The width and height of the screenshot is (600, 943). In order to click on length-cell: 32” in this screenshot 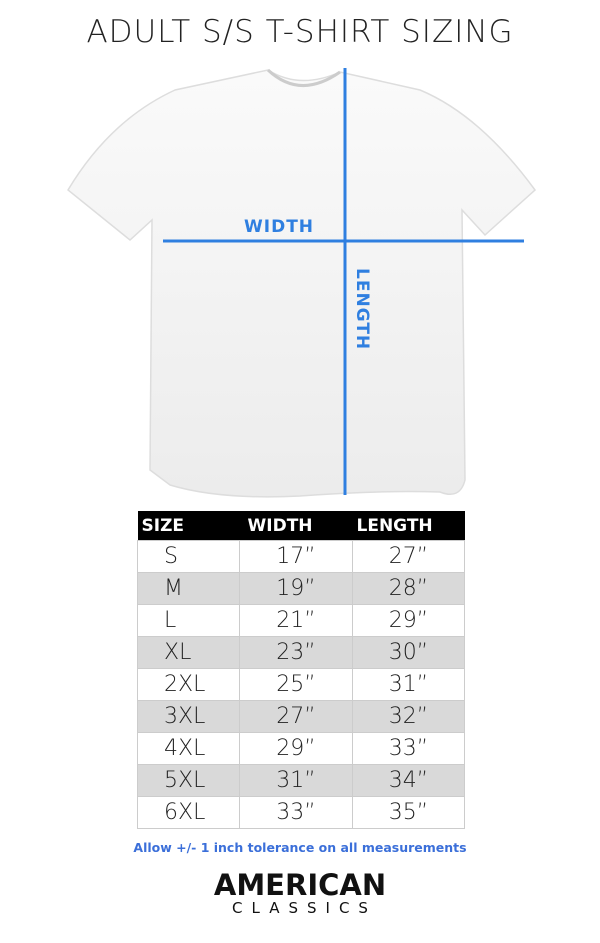, I will do `click(408, 716)`.